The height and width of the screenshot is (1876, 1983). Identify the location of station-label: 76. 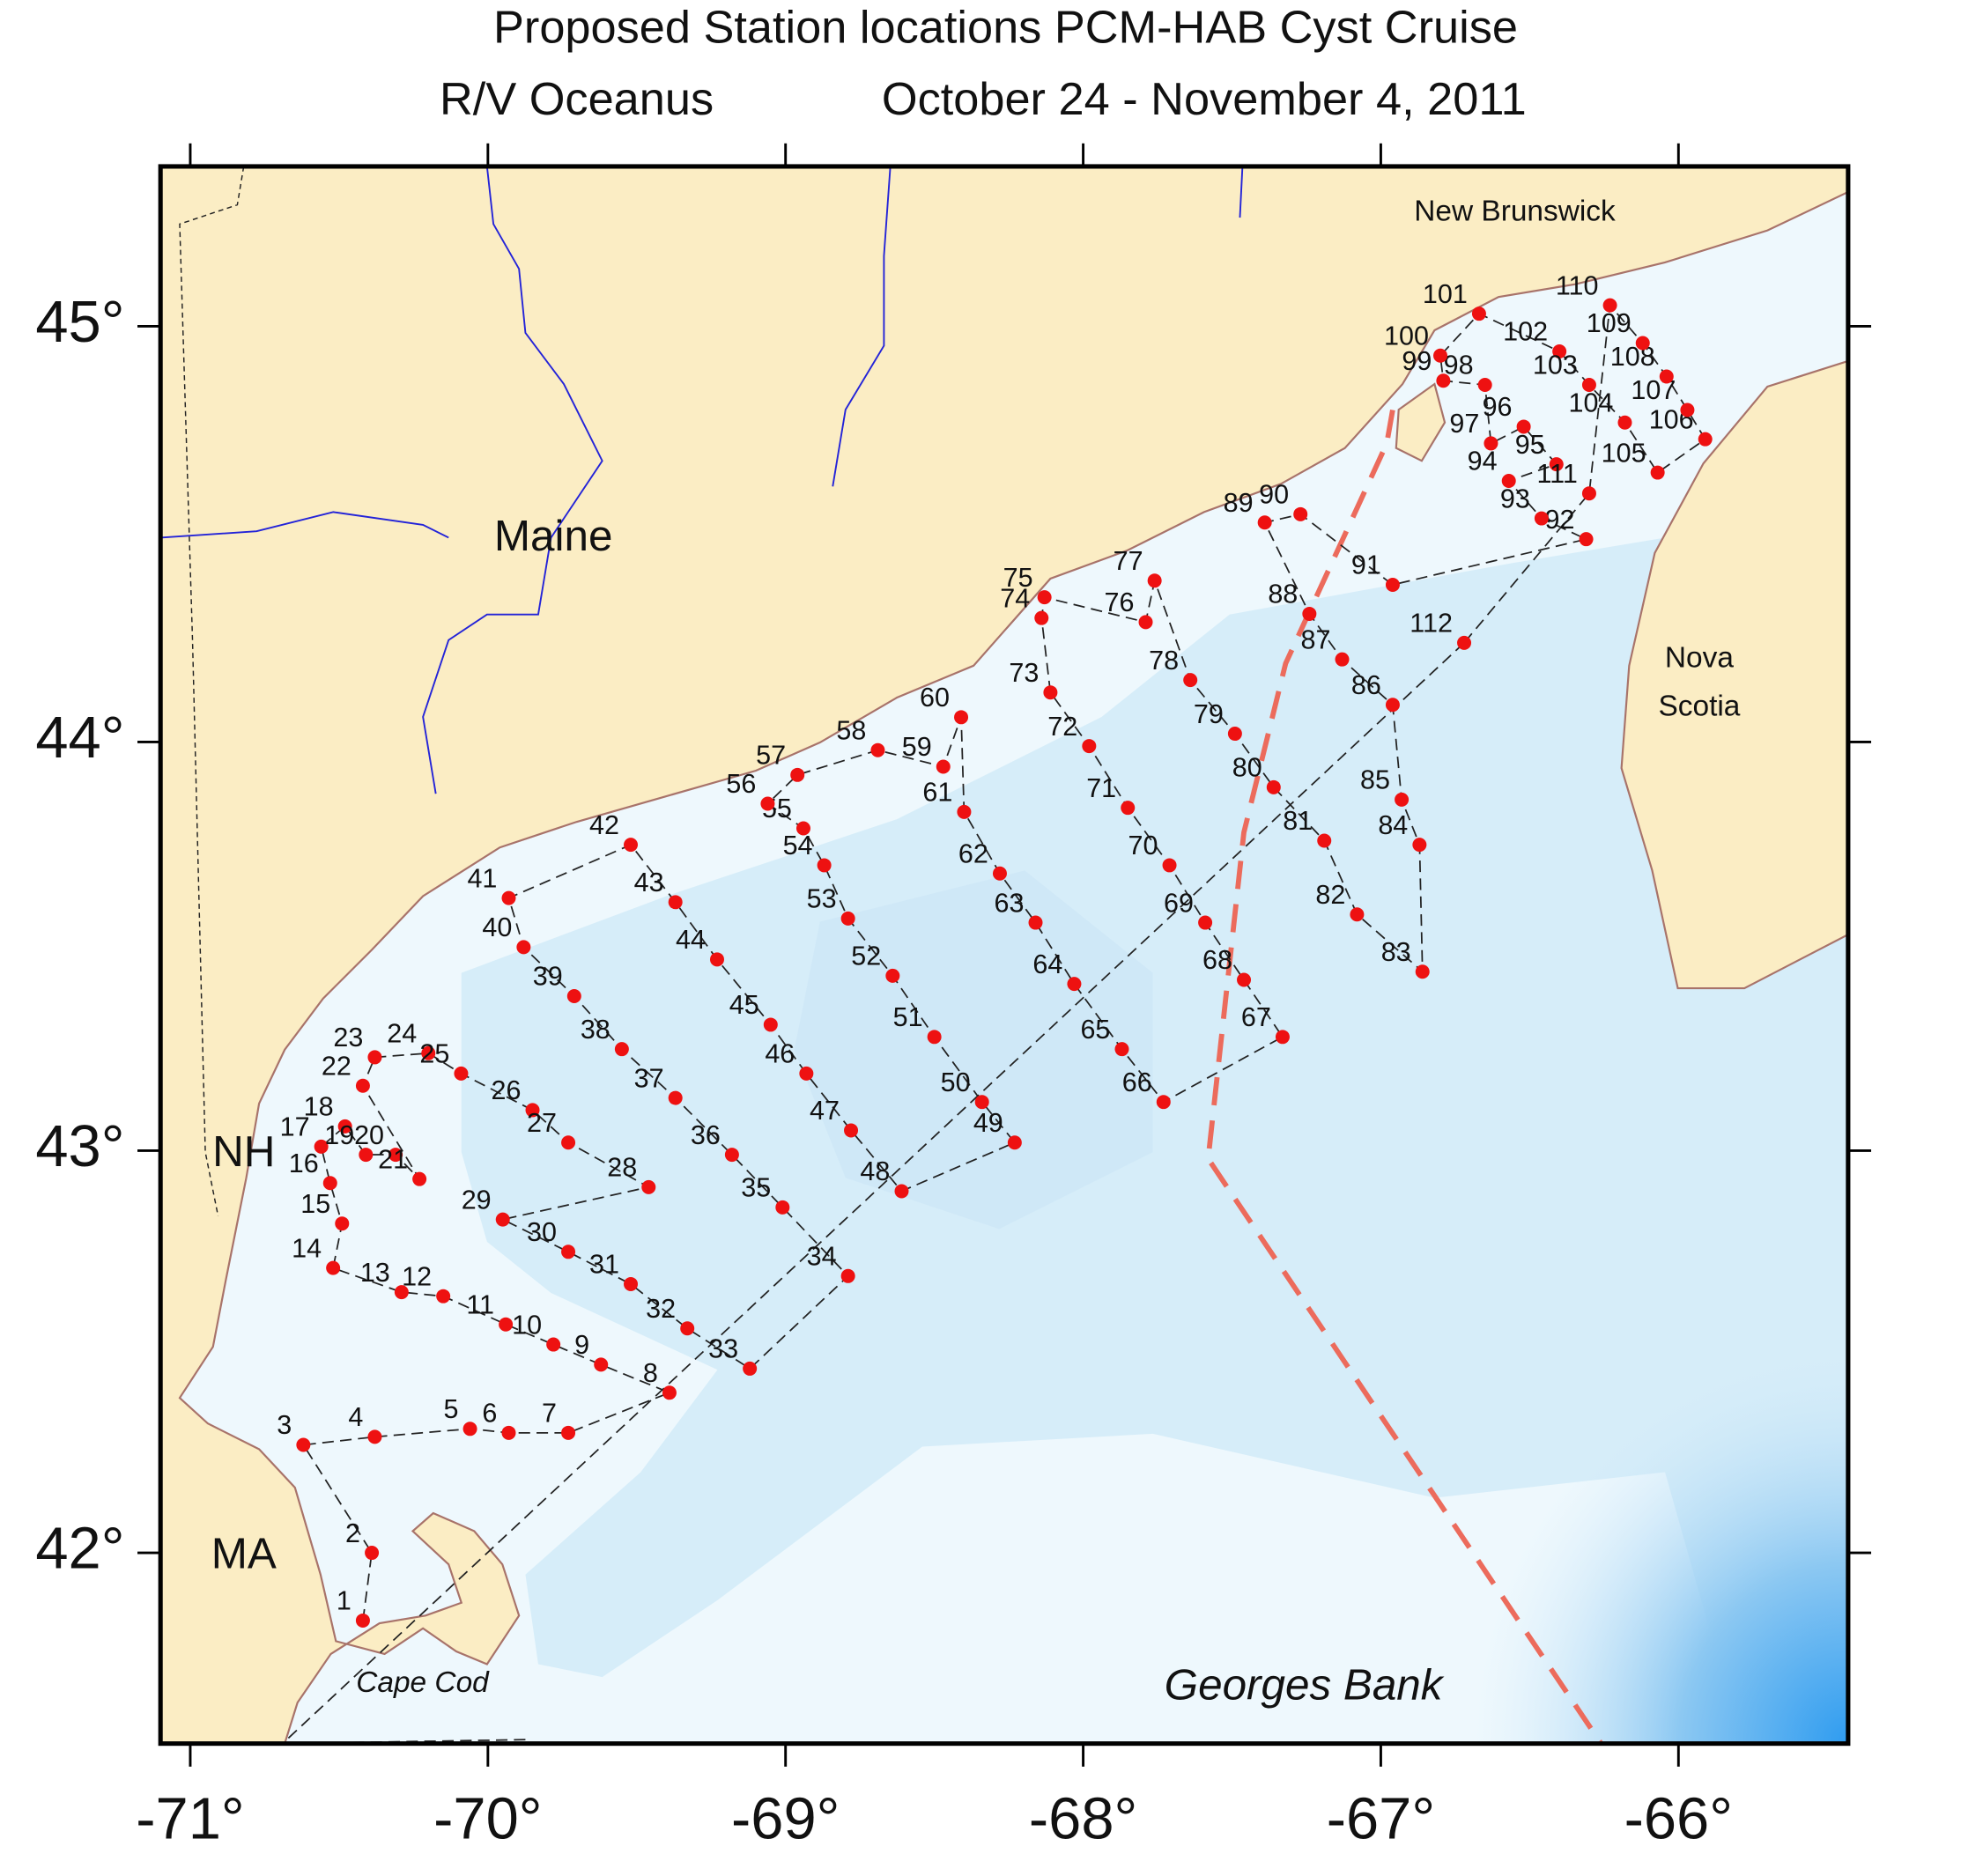
(1119, 602).